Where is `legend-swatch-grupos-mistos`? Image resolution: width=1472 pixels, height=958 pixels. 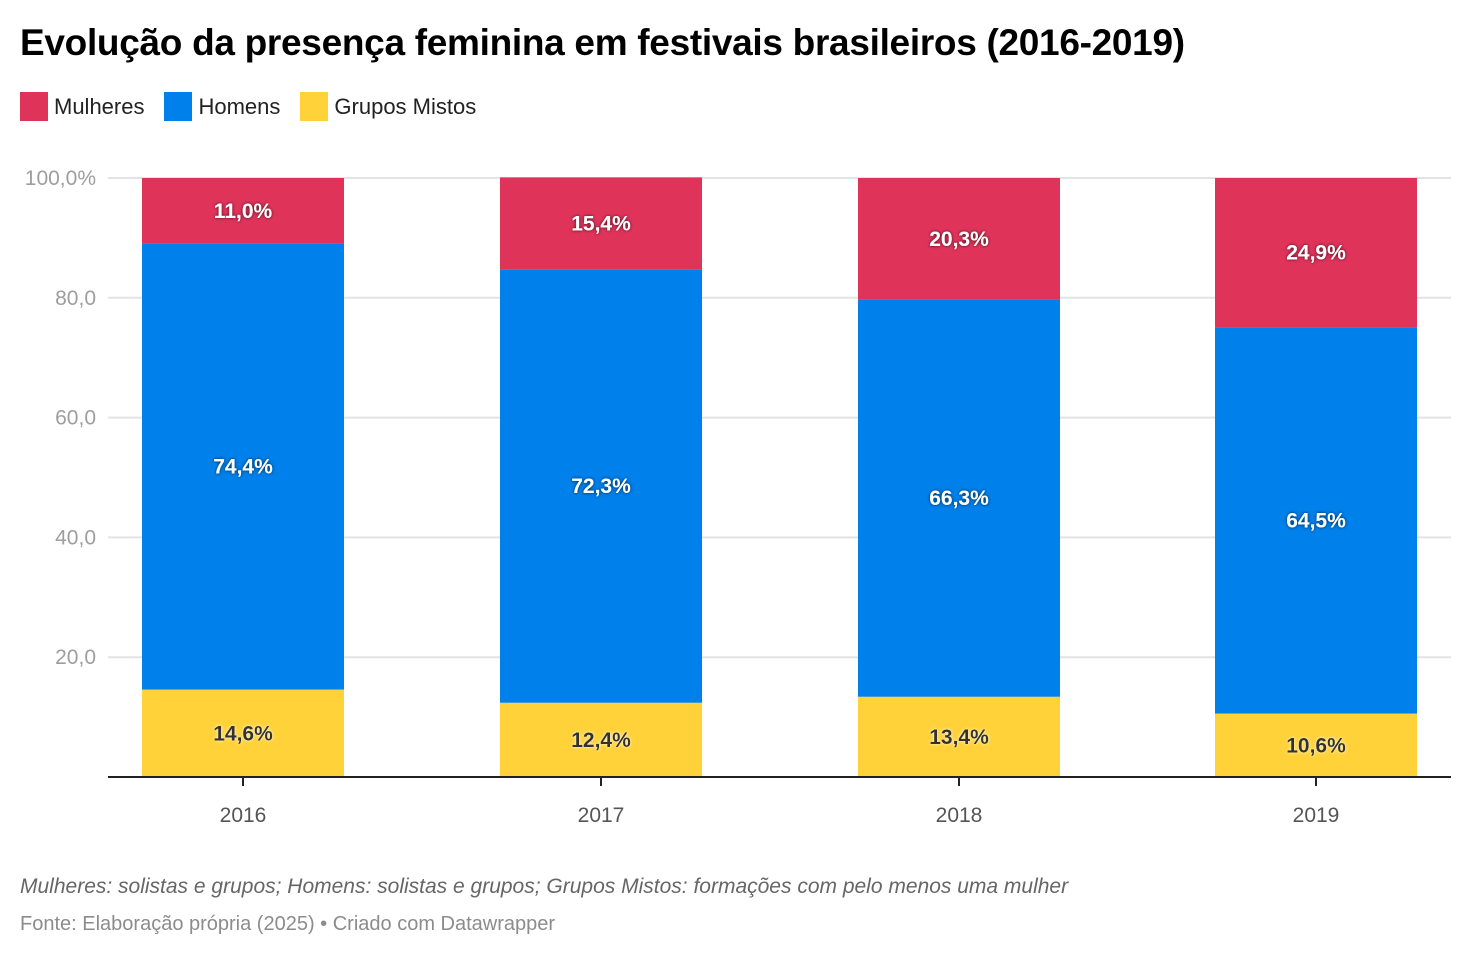 legend-swatch-grupos-mistos is located at coordinates (314, 106).